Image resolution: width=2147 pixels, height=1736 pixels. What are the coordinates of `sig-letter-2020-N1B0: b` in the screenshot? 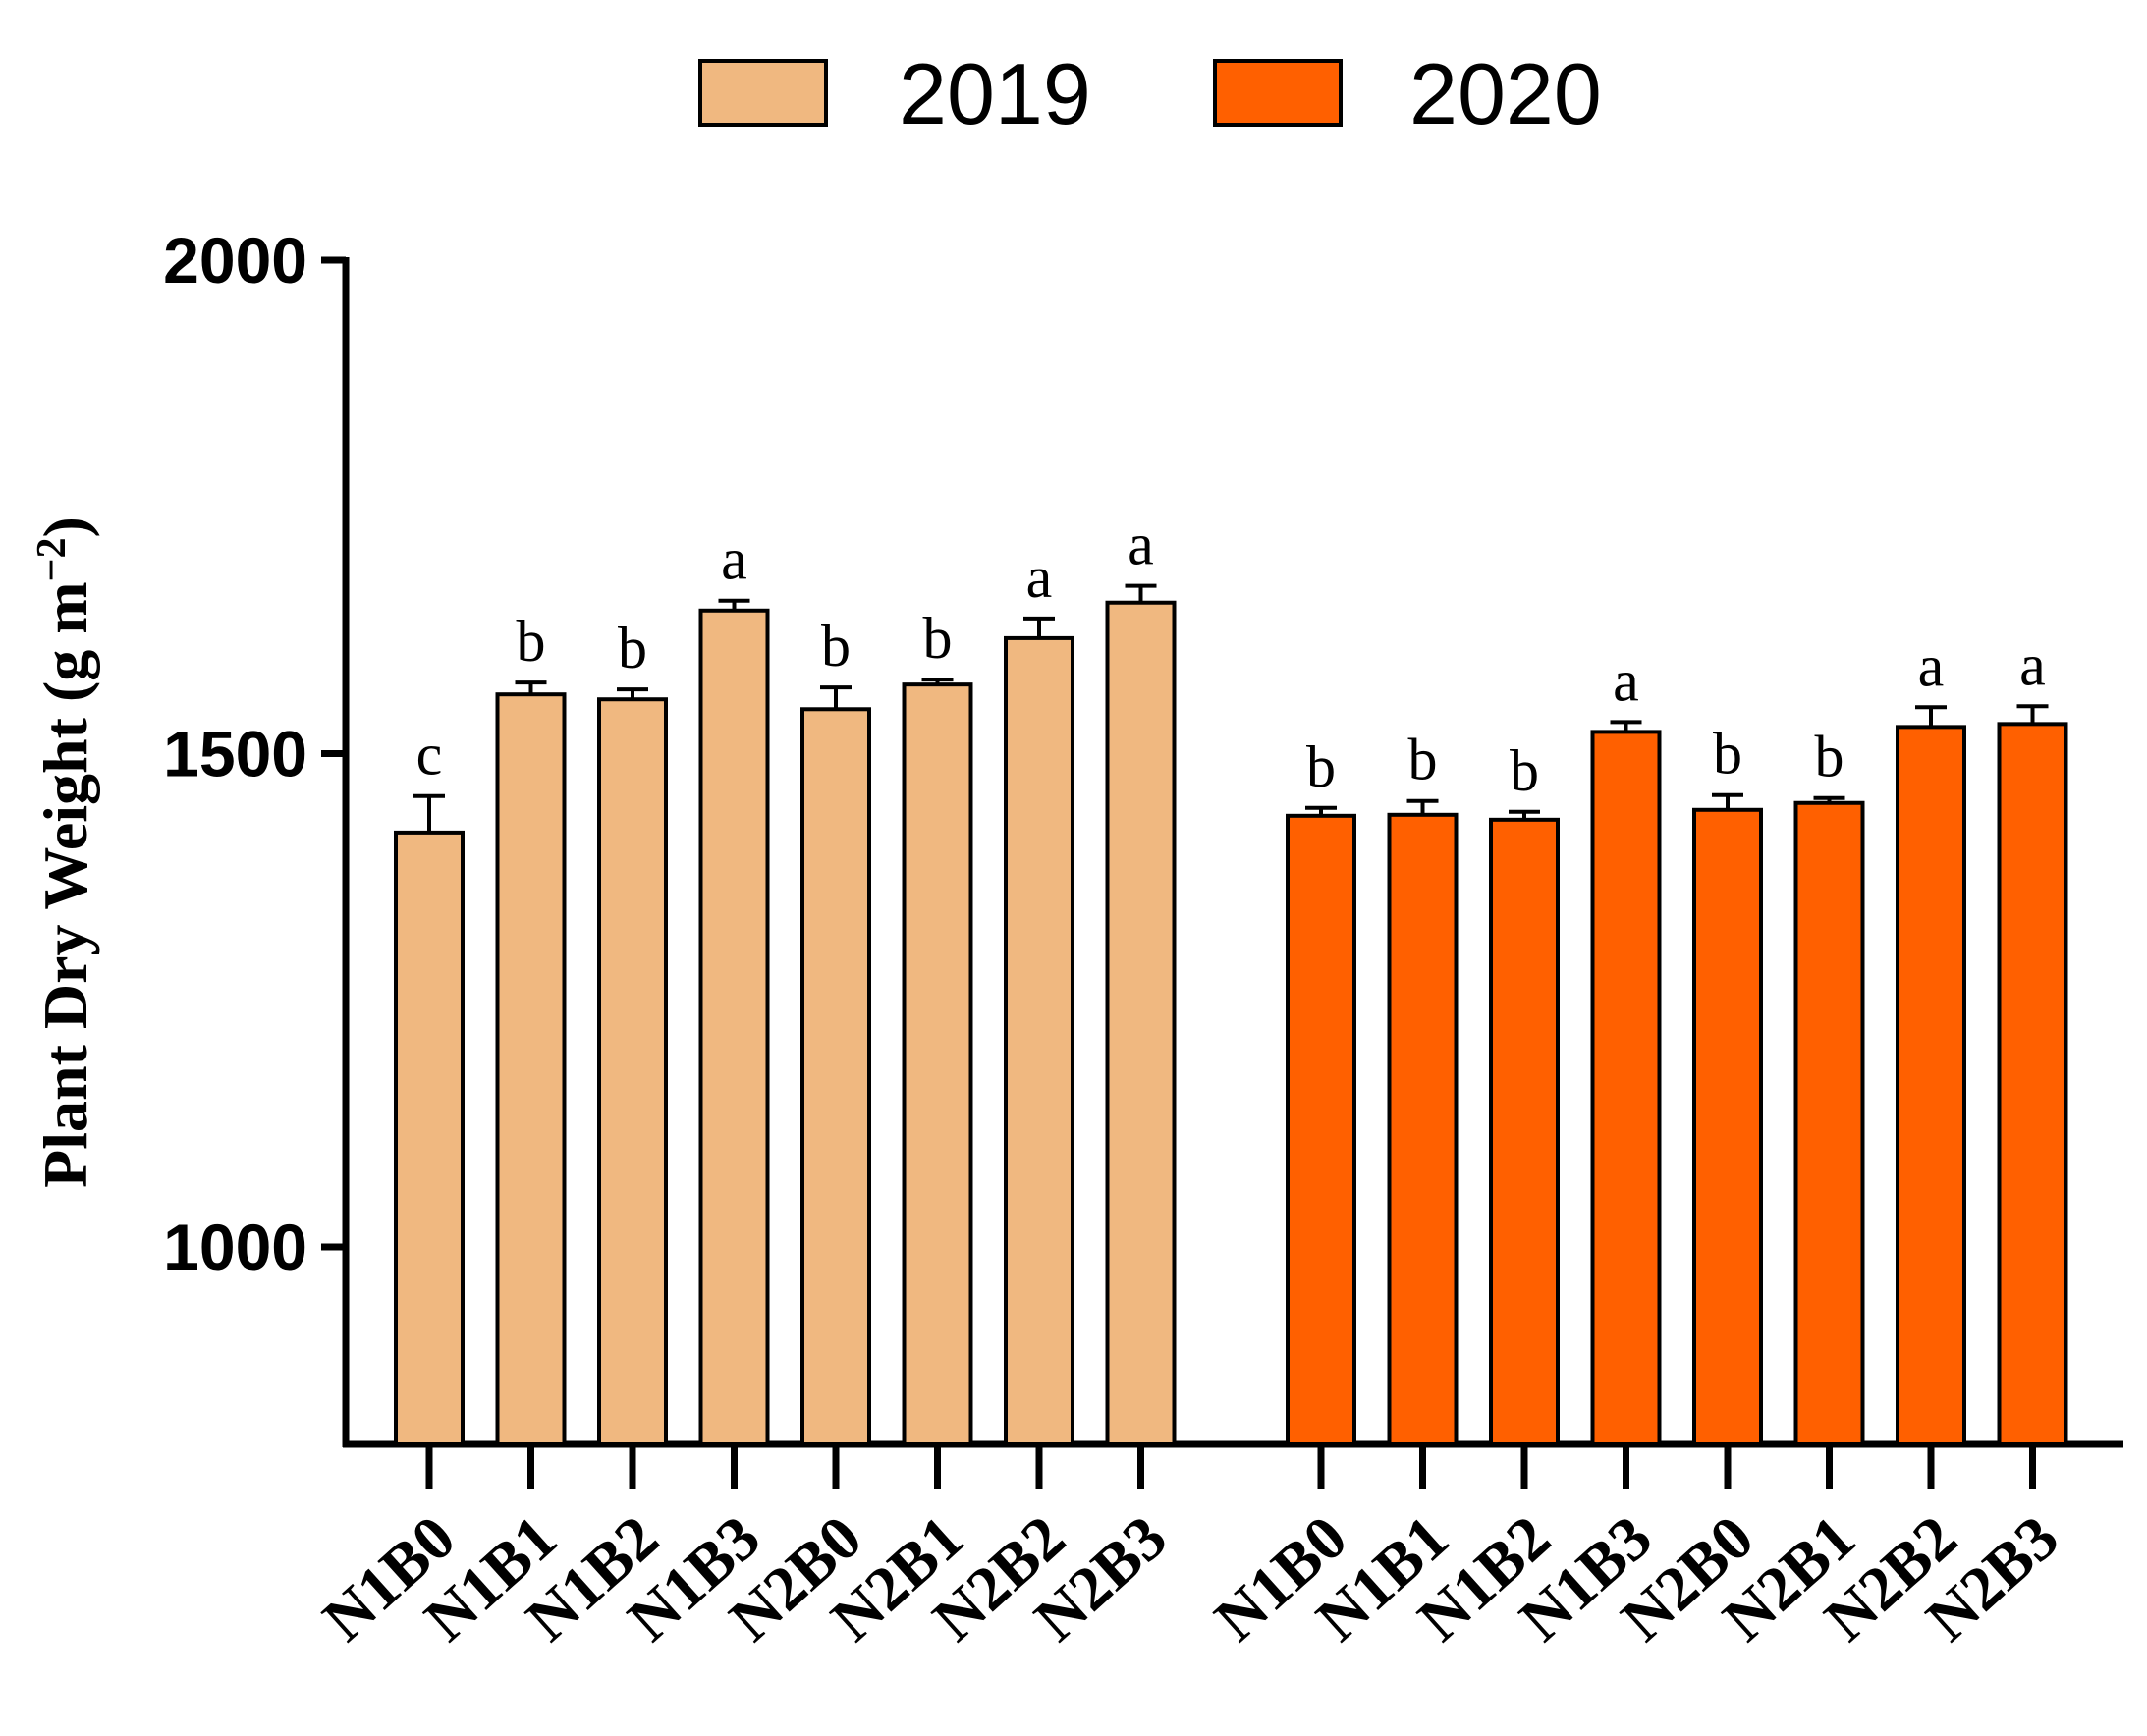 It's located at (1321, 766).